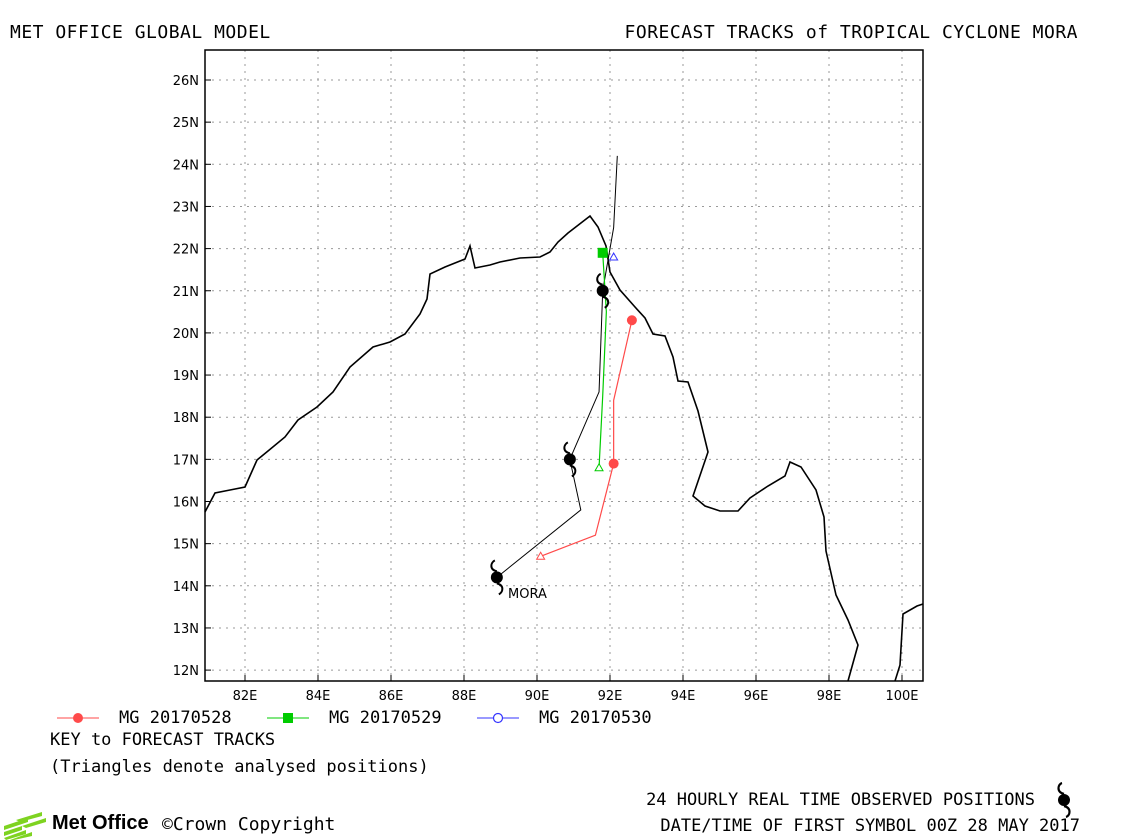 Image resolution: width=1130 pixels, height=840 pixels. Describe the element at coordinates (163, 740) in the screenshot. I see `key-title: KEY to FORECAST TRACKS` at that location.